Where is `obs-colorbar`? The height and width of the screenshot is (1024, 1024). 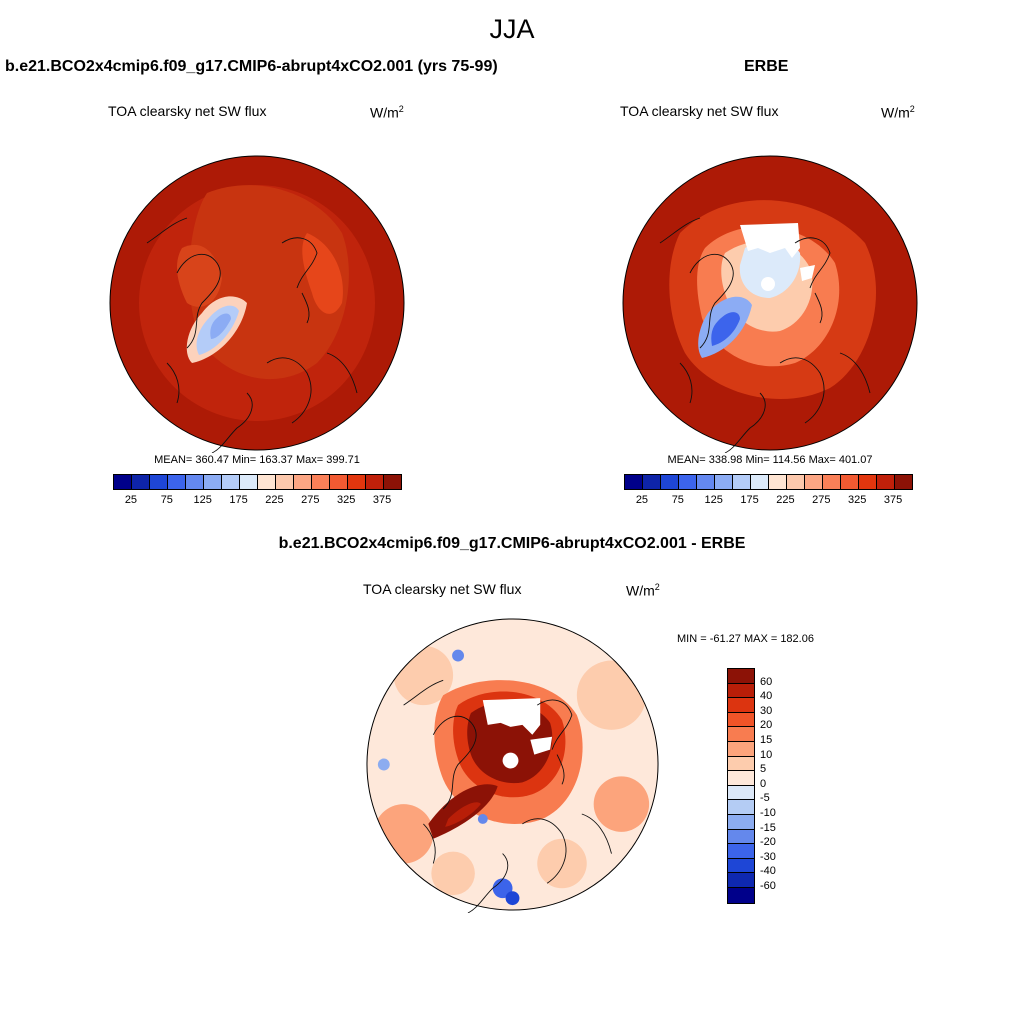
obs-colorbar is located at coordinates (768, 482).